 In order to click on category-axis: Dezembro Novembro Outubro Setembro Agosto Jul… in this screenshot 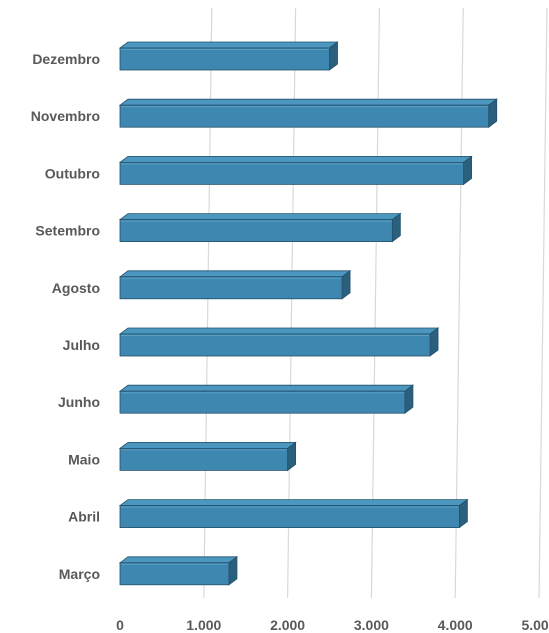, I will do `click(65, 316)`.